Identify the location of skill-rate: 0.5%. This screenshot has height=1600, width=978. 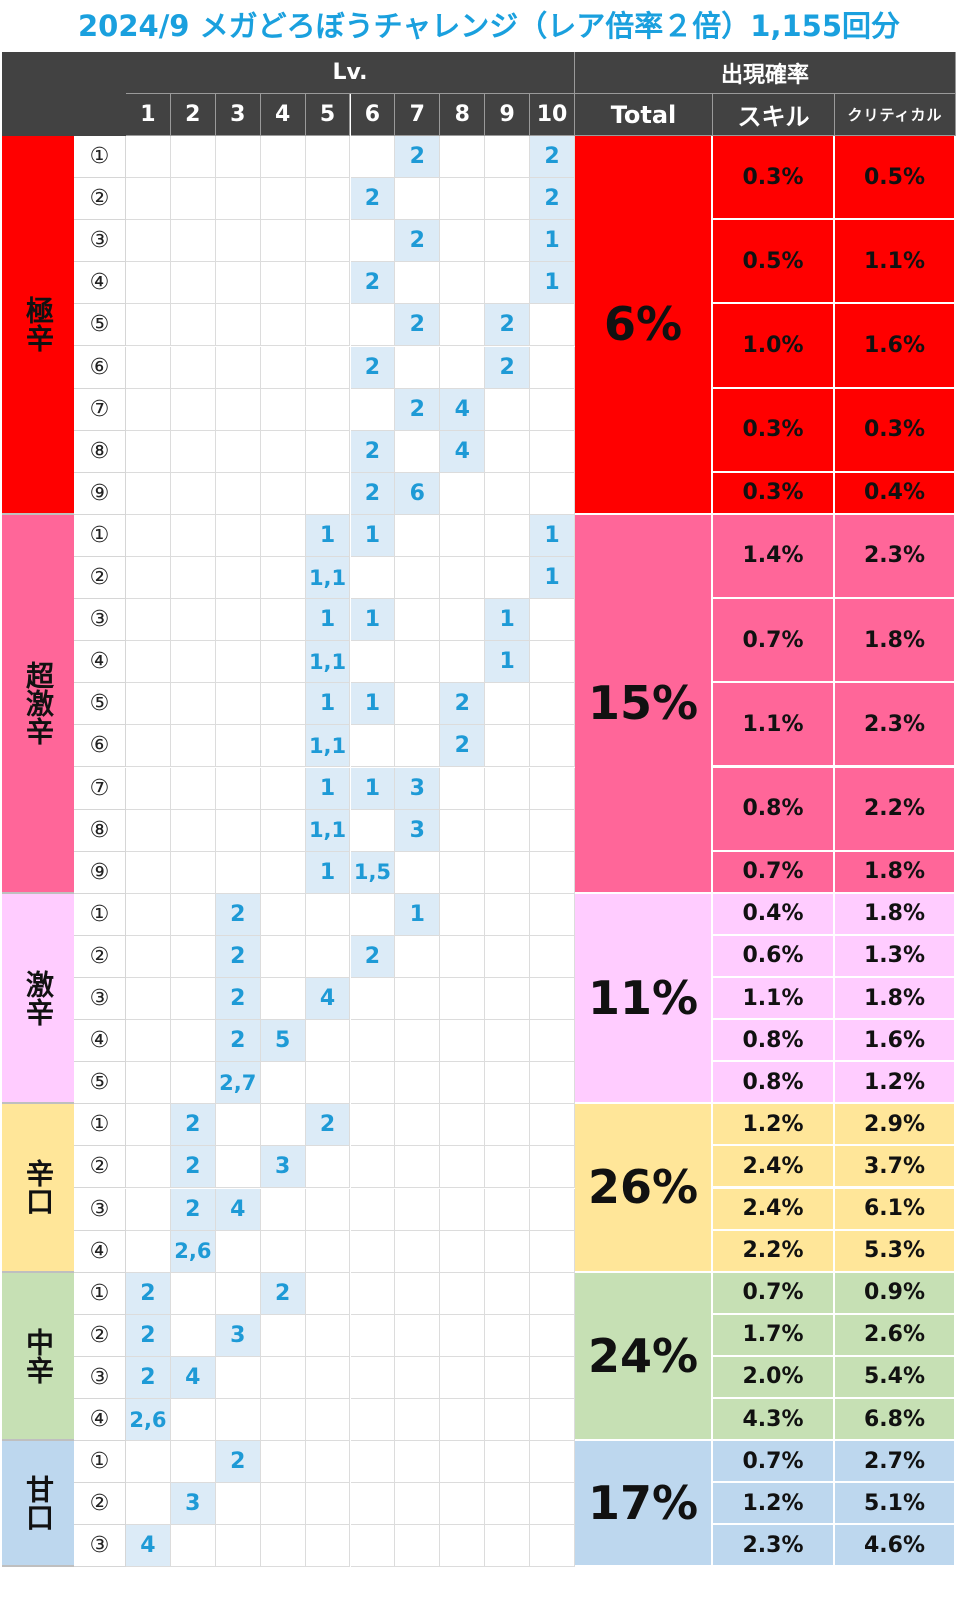
(774, 262).